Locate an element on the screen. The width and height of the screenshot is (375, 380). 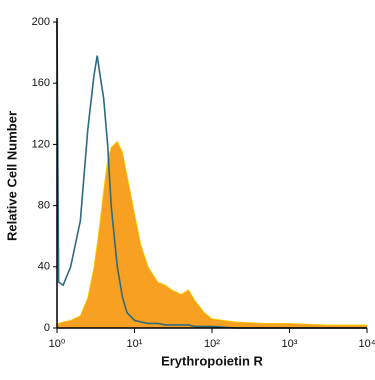
y-tick-label: 160 is located at coordinates (41, 83).